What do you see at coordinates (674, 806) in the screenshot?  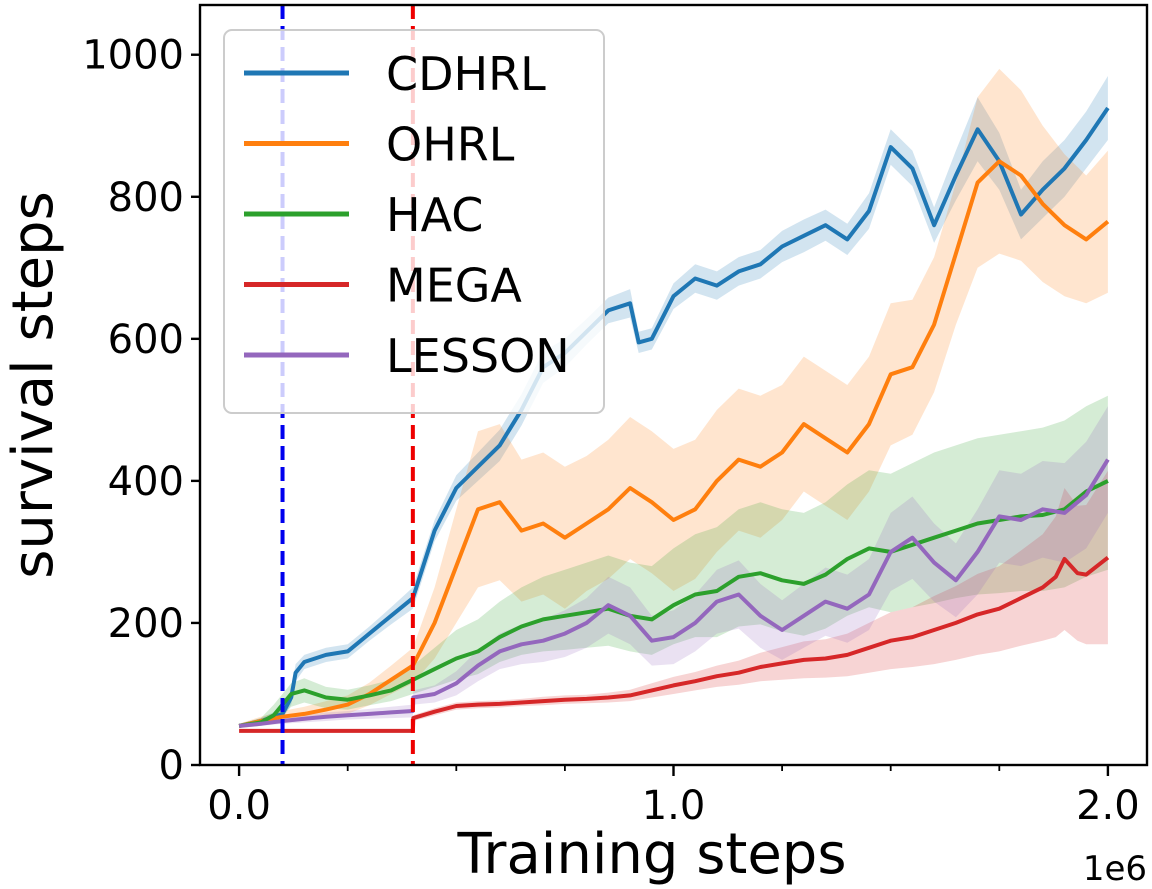 I see `x-tick-label: 1.0` at bounding box center [674, 806].